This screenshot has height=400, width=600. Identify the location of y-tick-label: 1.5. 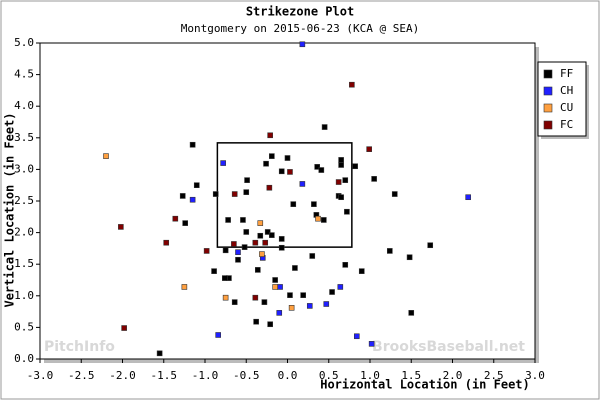
(24, 263).